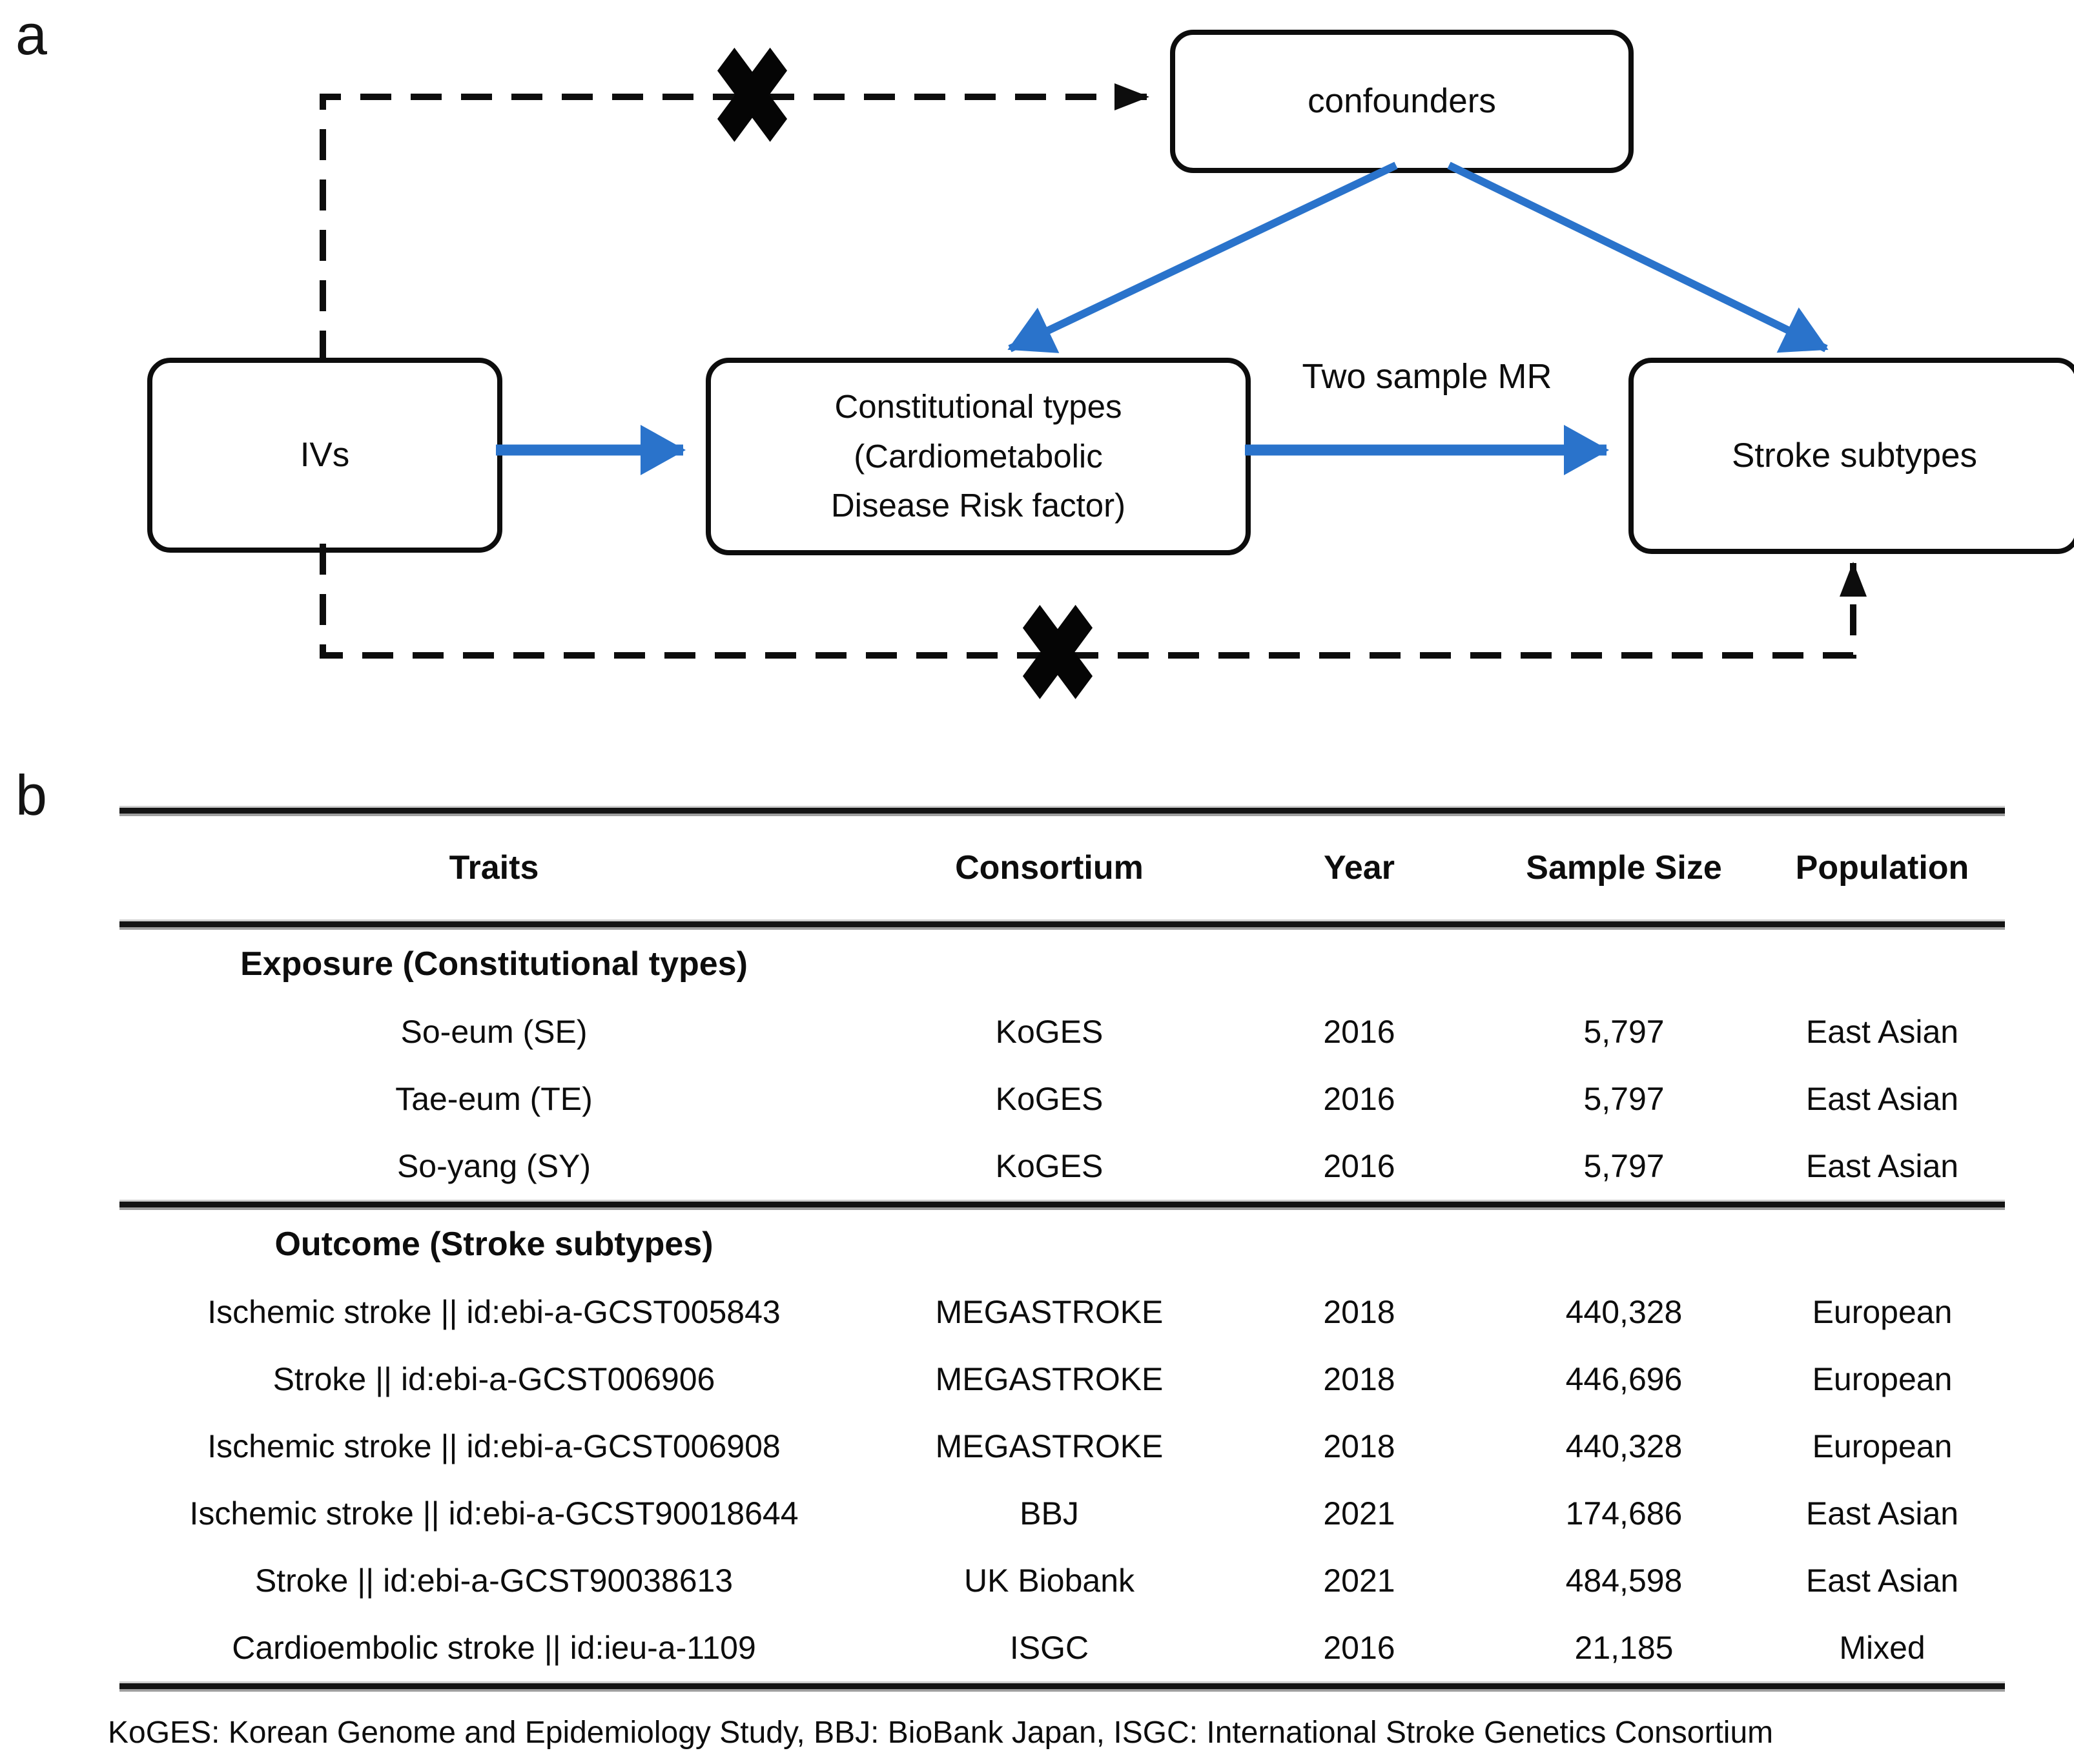 Image resolution: width=2074 pixels, height=1764 pixels. What do you see at coordinates (1638, 257) in the screenshot?
I see `arrow-confounders-outcome` at bounding box center [1638, 257].